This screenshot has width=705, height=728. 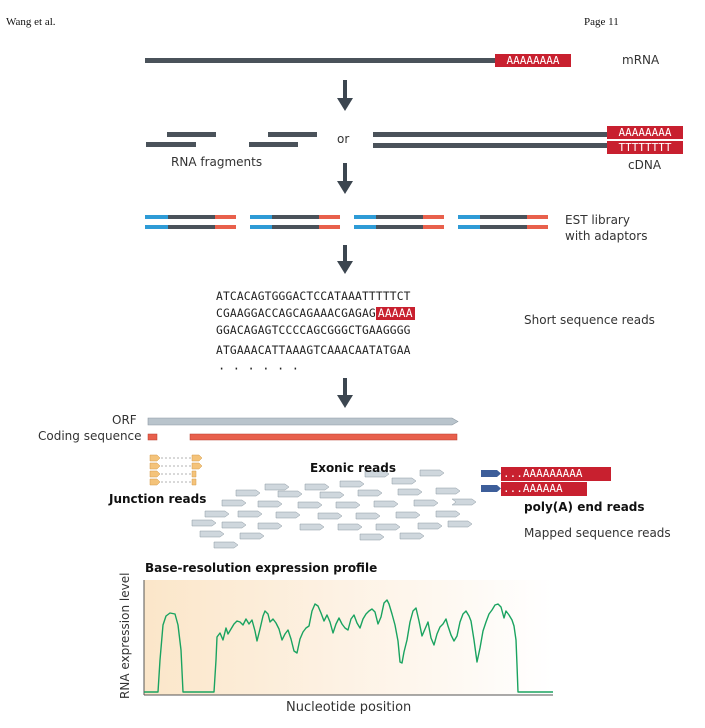 What do you see at coordinates (395, 313) in the screenshot?
I see `sequence-read-2-polya: AAAAA` at bounding box center [395, 313].